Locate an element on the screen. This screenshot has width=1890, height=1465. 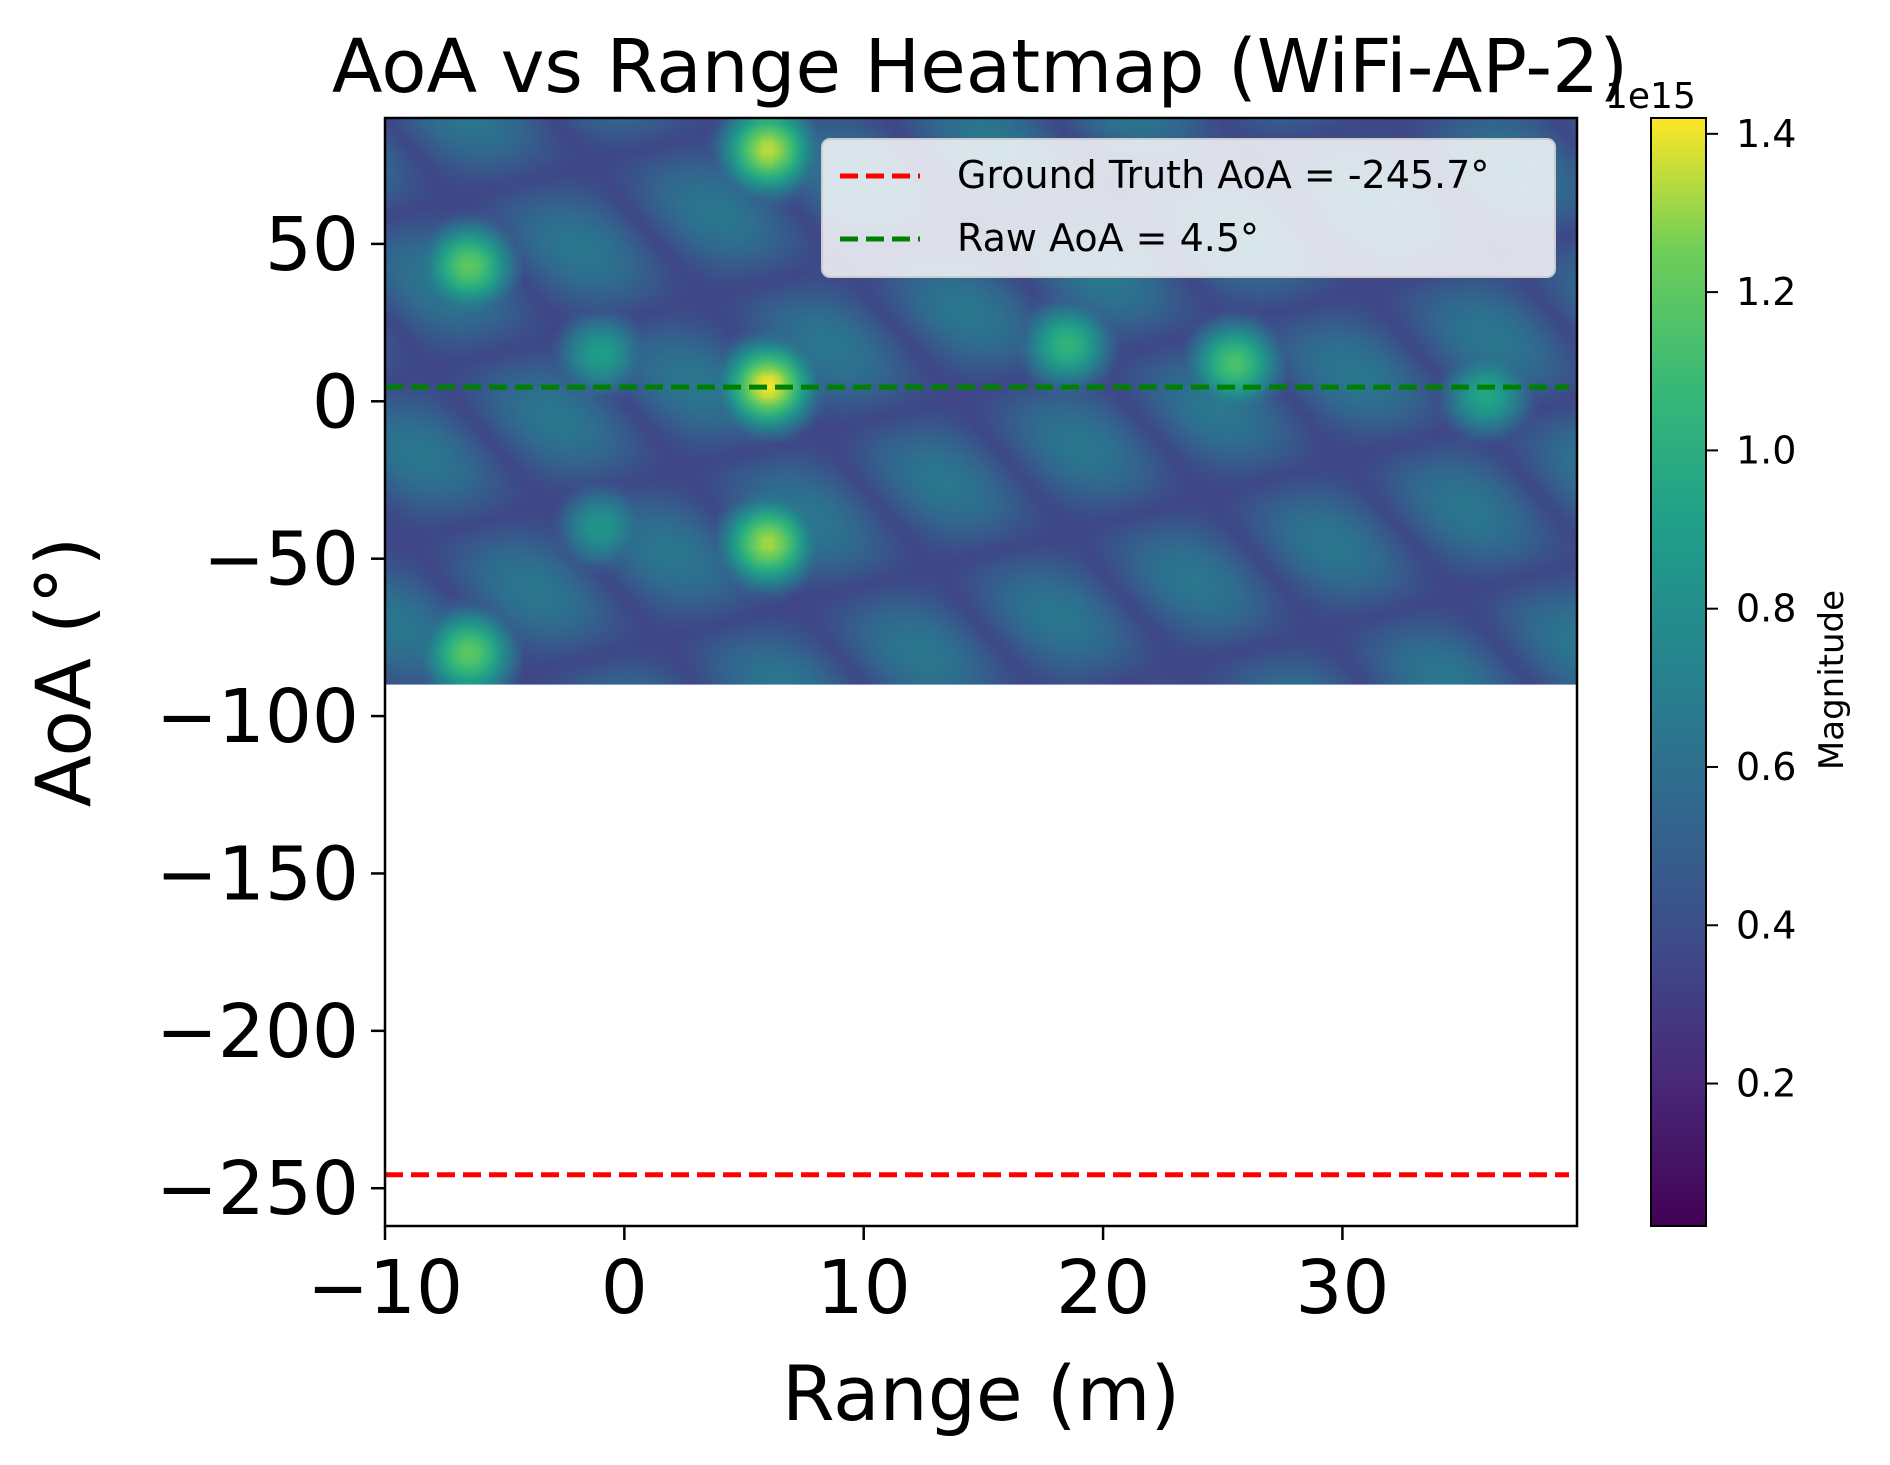
x-tick-label: 30 is located at coordinates (1342, 1288).